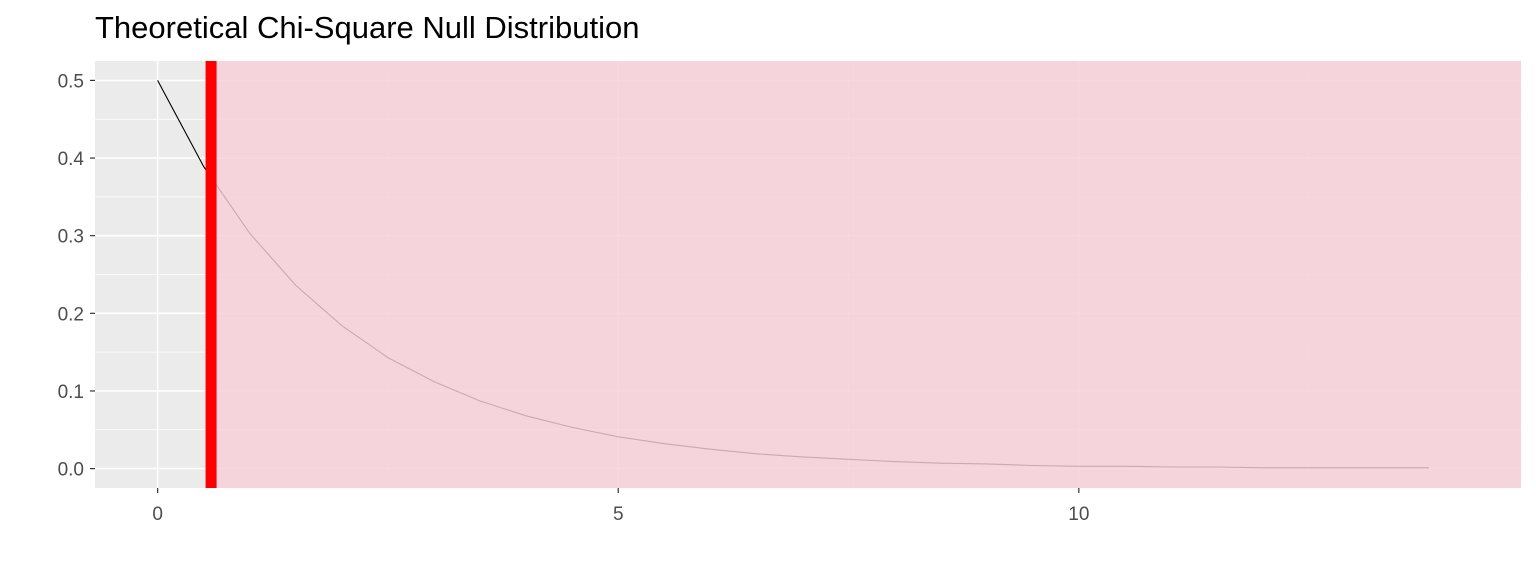 The image size is (1536, 576). Describe the element at coordinates (71, 470) in the screenshot. I see `y-tick-label: 0.0` at that location.